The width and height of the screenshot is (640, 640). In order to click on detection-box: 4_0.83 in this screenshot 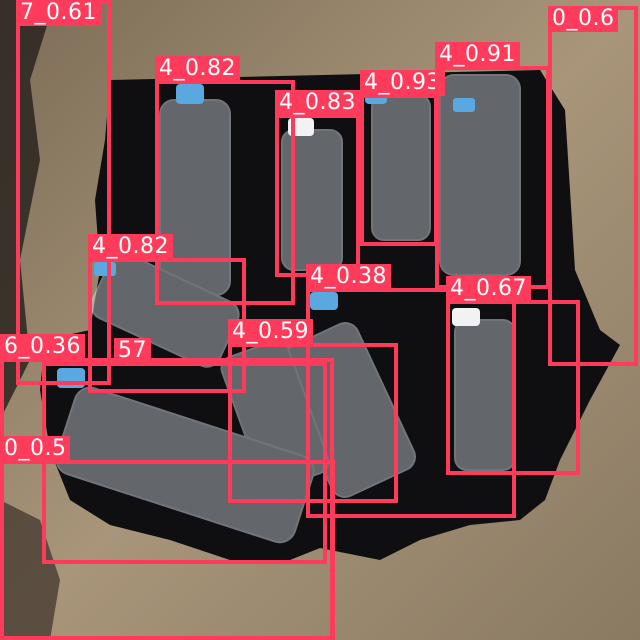, I will do `click(317, 183)`.